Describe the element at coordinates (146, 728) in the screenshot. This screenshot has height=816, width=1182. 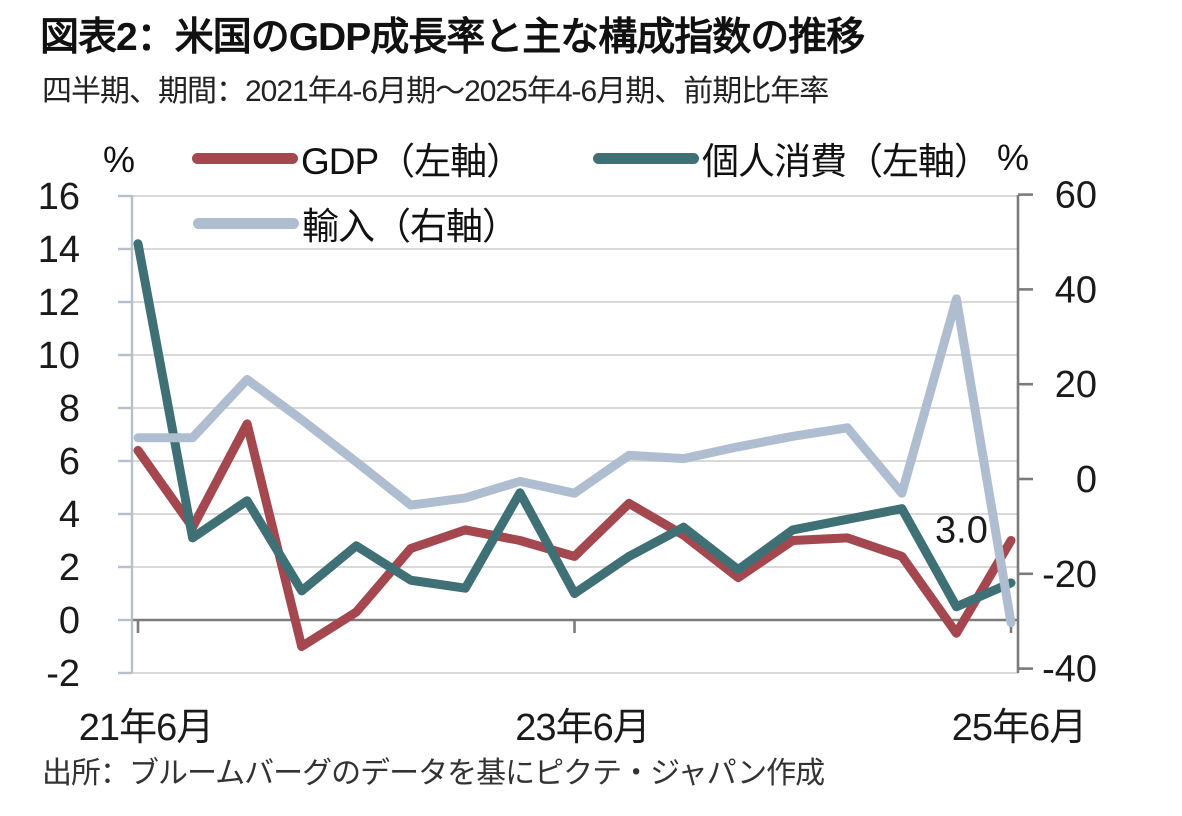
I see `x-axis-label: 21年6月` at that location.